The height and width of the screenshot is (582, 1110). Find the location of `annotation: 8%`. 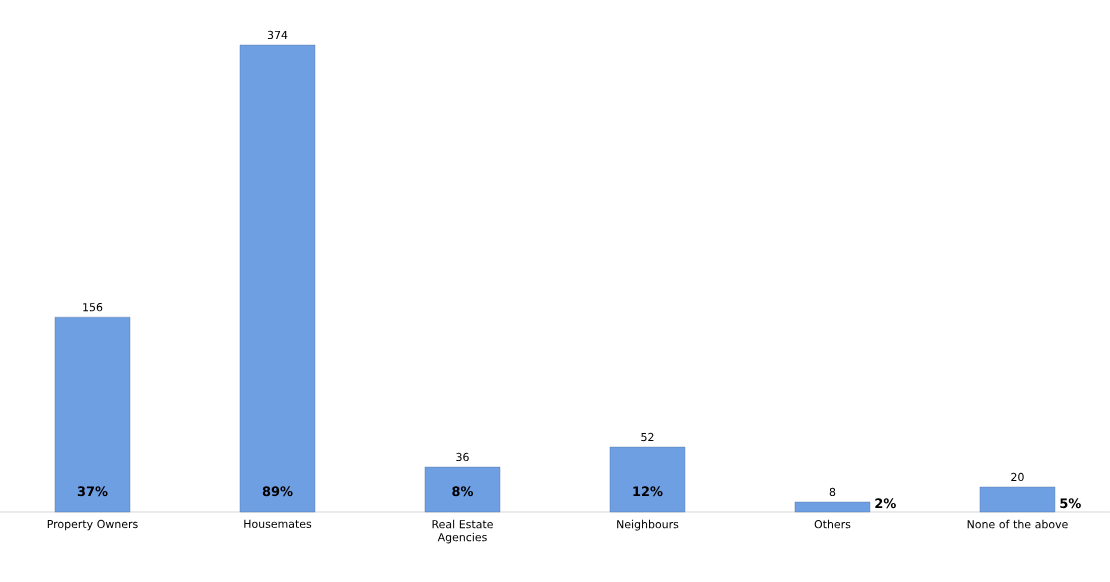

annotation: 8% is located at coordinates (463, 491).